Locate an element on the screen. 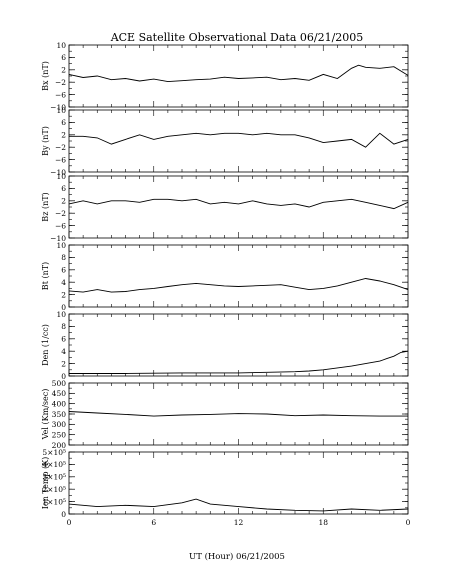 The height and width of the screenshot is (566, 453). x-tick-label: 18 is located at coordinates (323, 522).